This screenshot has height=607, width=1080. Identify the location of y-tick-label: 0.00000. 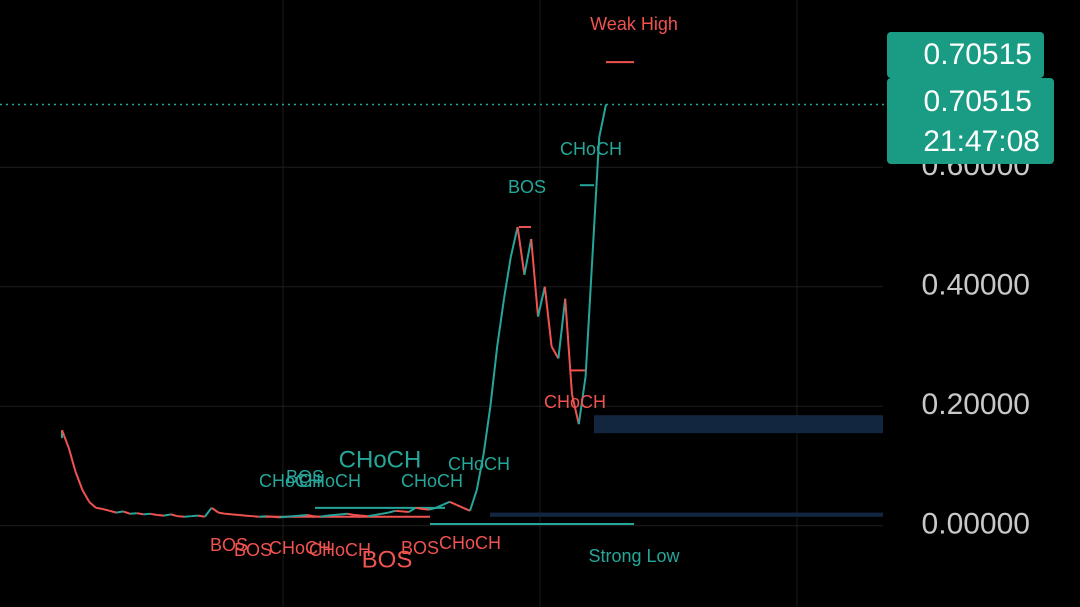
(976, 524).